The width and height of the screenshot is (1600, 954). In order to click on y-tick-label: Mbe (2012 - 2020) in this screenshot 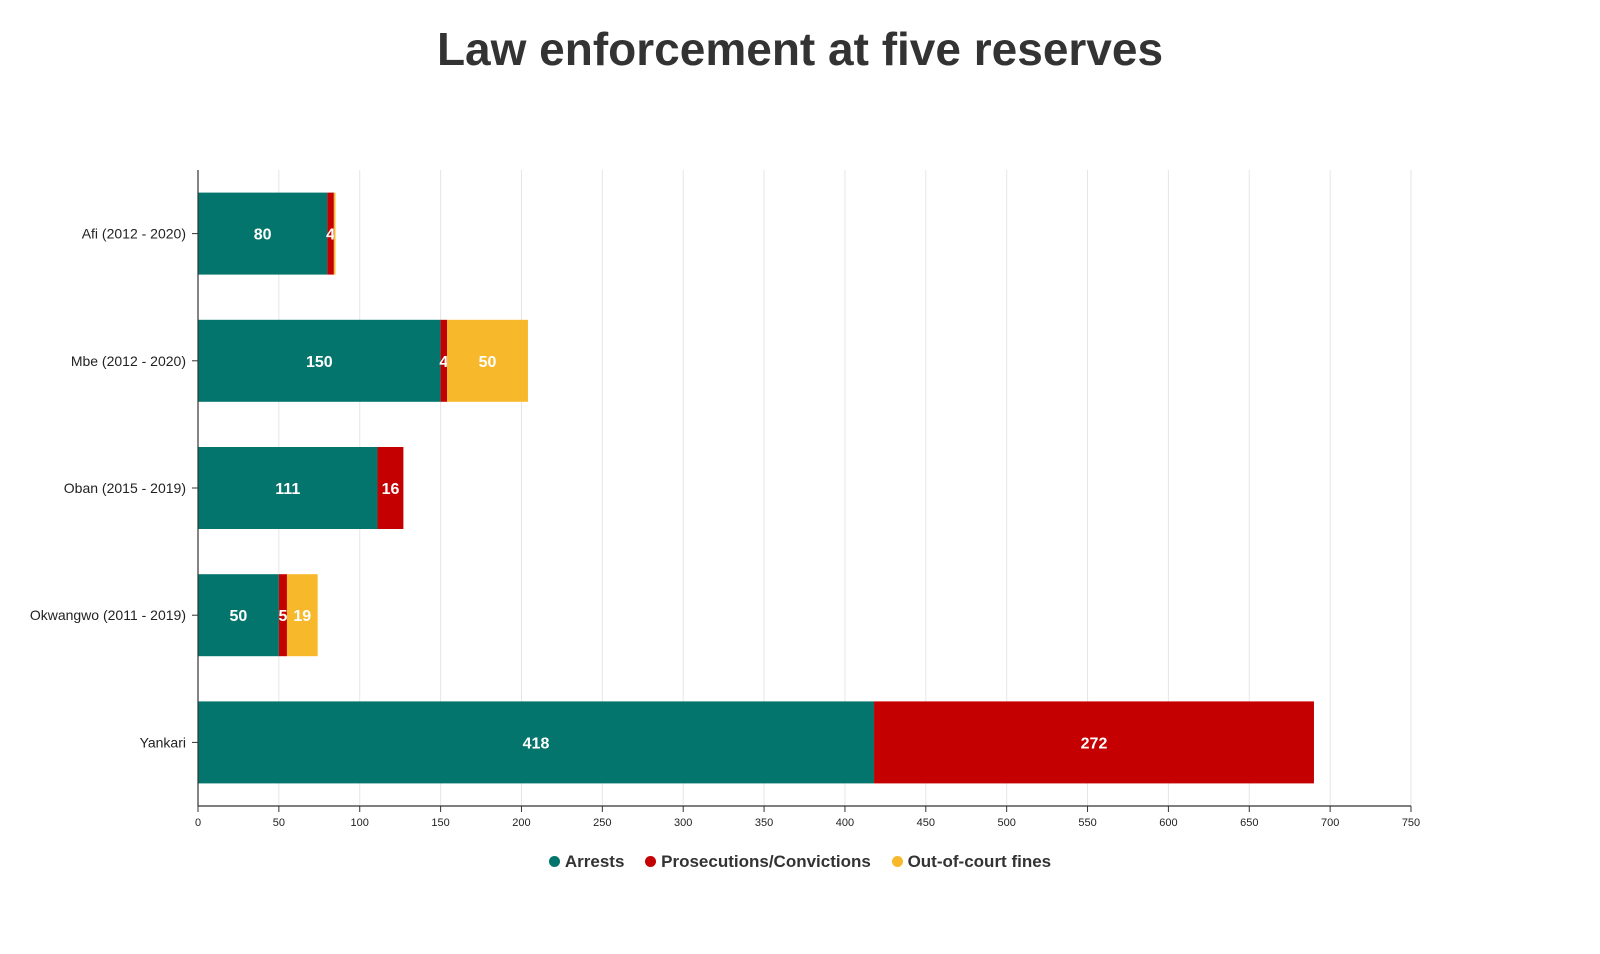, I will do `click(128, 361)`.